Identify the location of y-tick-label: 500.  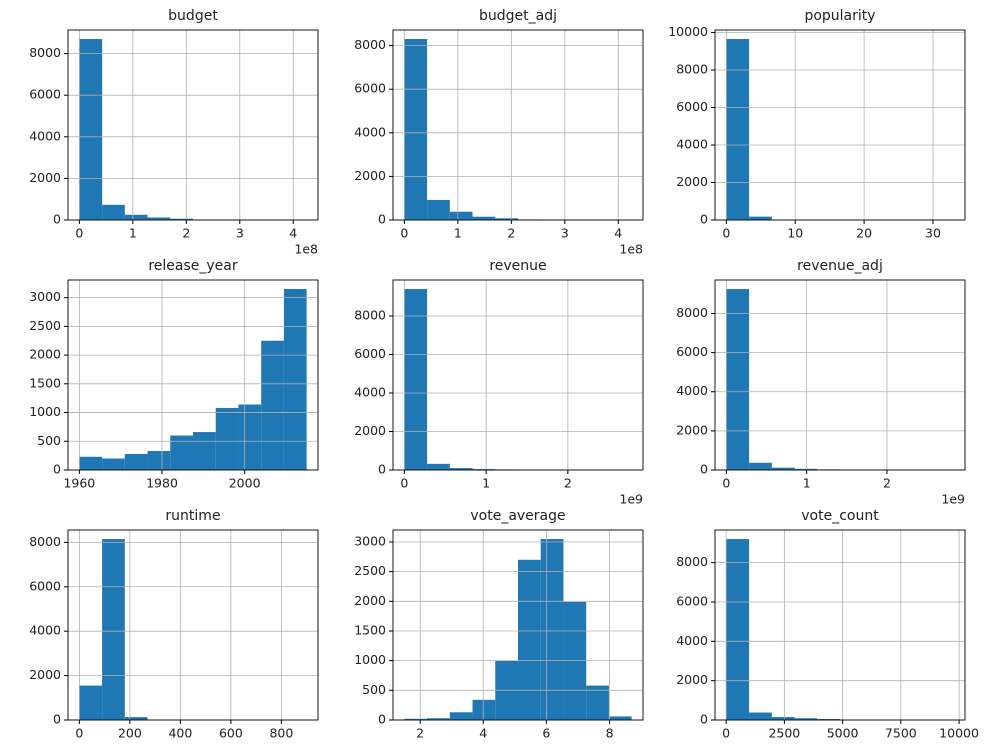
(374, 689).